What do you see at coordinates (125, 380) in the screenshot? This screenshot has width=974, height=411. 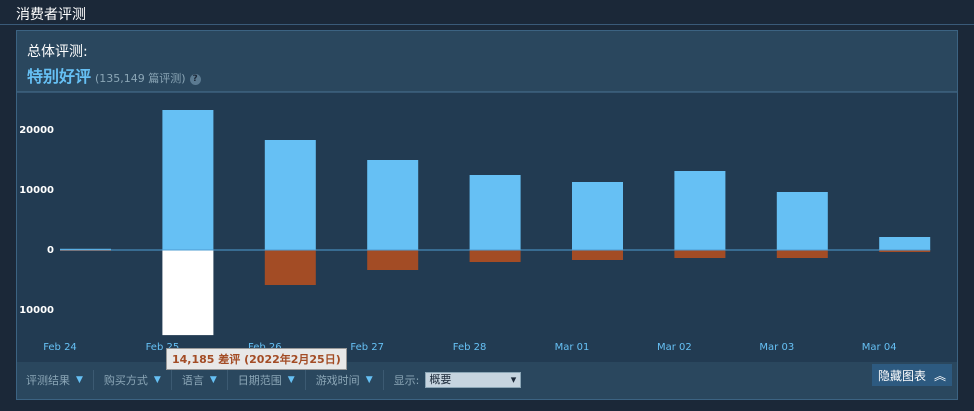 I see `filter-label: 购买方式` at bounding box center [125, 380].